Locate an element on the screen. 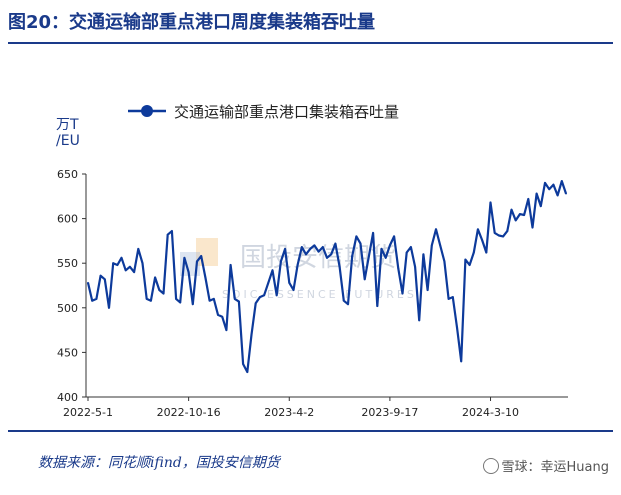 Image resolution: width=621 pixels, height=495 pixels. source-note: 数据来源：同花顺ifind，国投安信期货 is located at coordinates (159, 463).